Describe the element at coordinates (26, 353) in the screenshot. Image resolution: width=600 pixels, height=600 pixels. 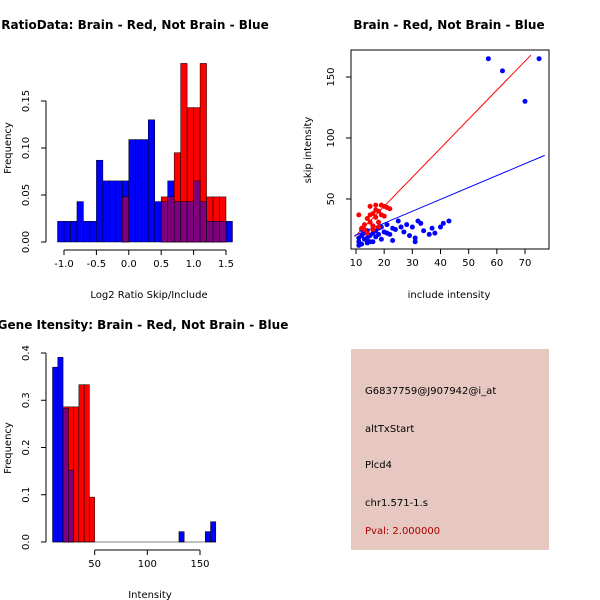
I see `intensity-y-tick-label: 0.4` at that location.